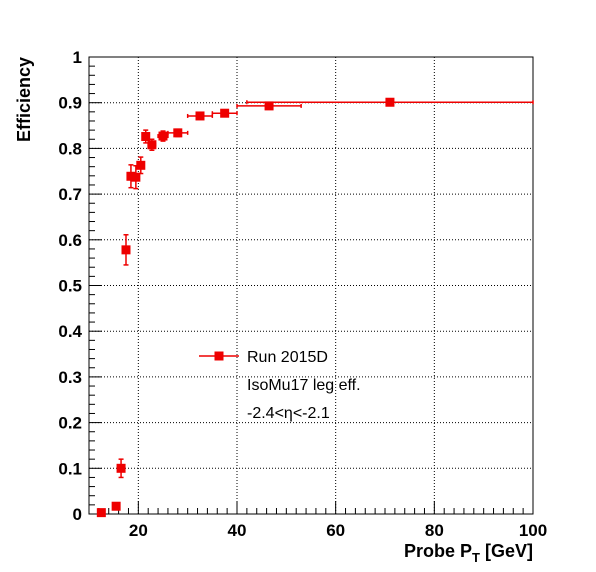 This screenshot has width=596, height=572. I want to click on y-tick-label: 0.5, so click(70, 286).